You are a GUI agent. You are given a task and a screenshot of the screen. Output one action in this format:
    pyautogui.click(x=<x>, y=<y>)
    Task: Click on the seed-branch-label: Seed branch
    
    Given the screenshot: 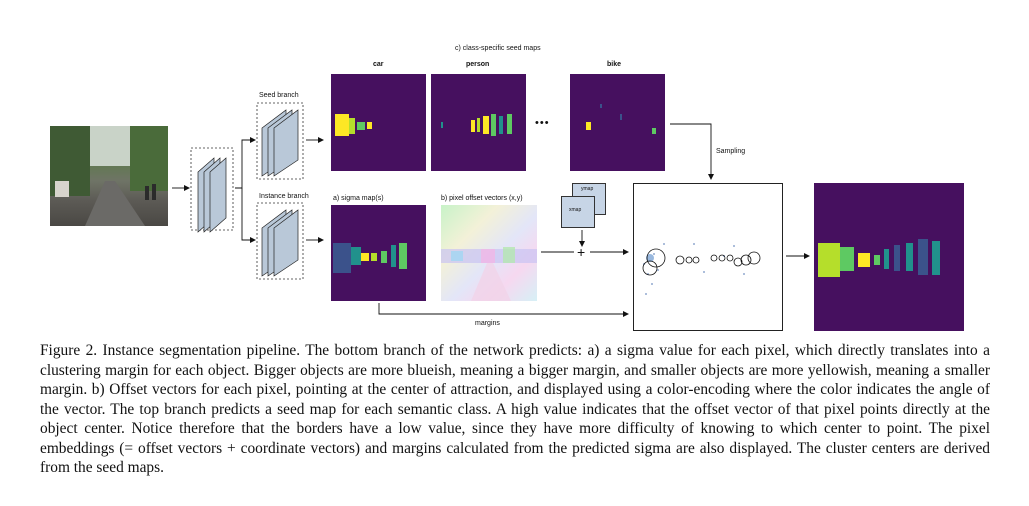 What is the action you would take?
    pyautogui.click(x=279, y=95)
    